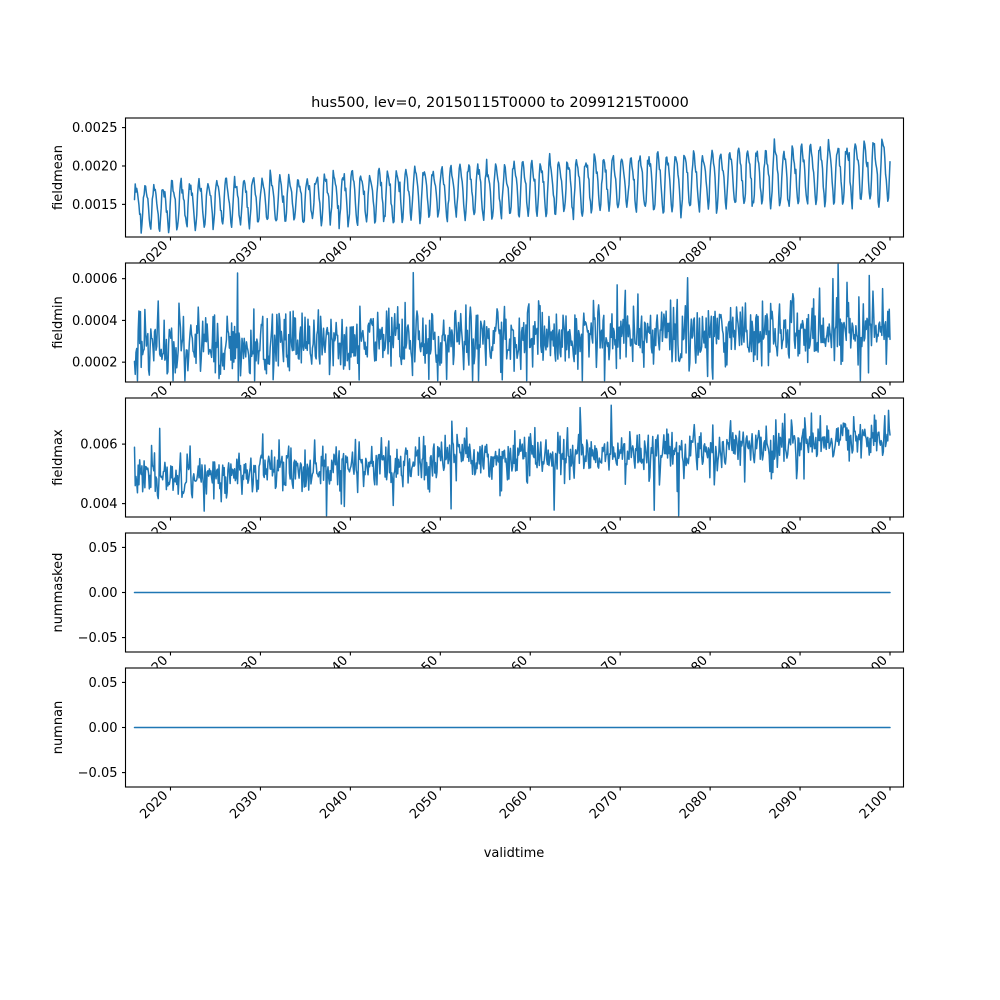 This screenshot has height=1000, width=1000. What do you see at coordinates (58, 728) in the screenshot?
I see `y-axis-label-numnan: numnan` at bounding box center [58, 728].